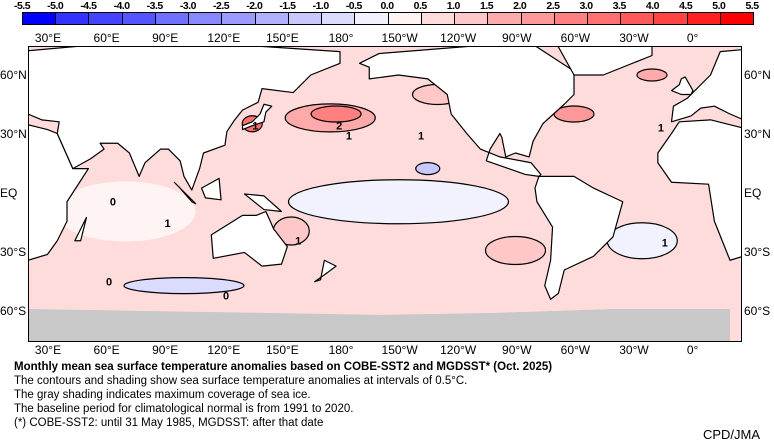 The image size is (774, 440). I want to click on colorbar-tick-label: -3.0, so click(188, 6).